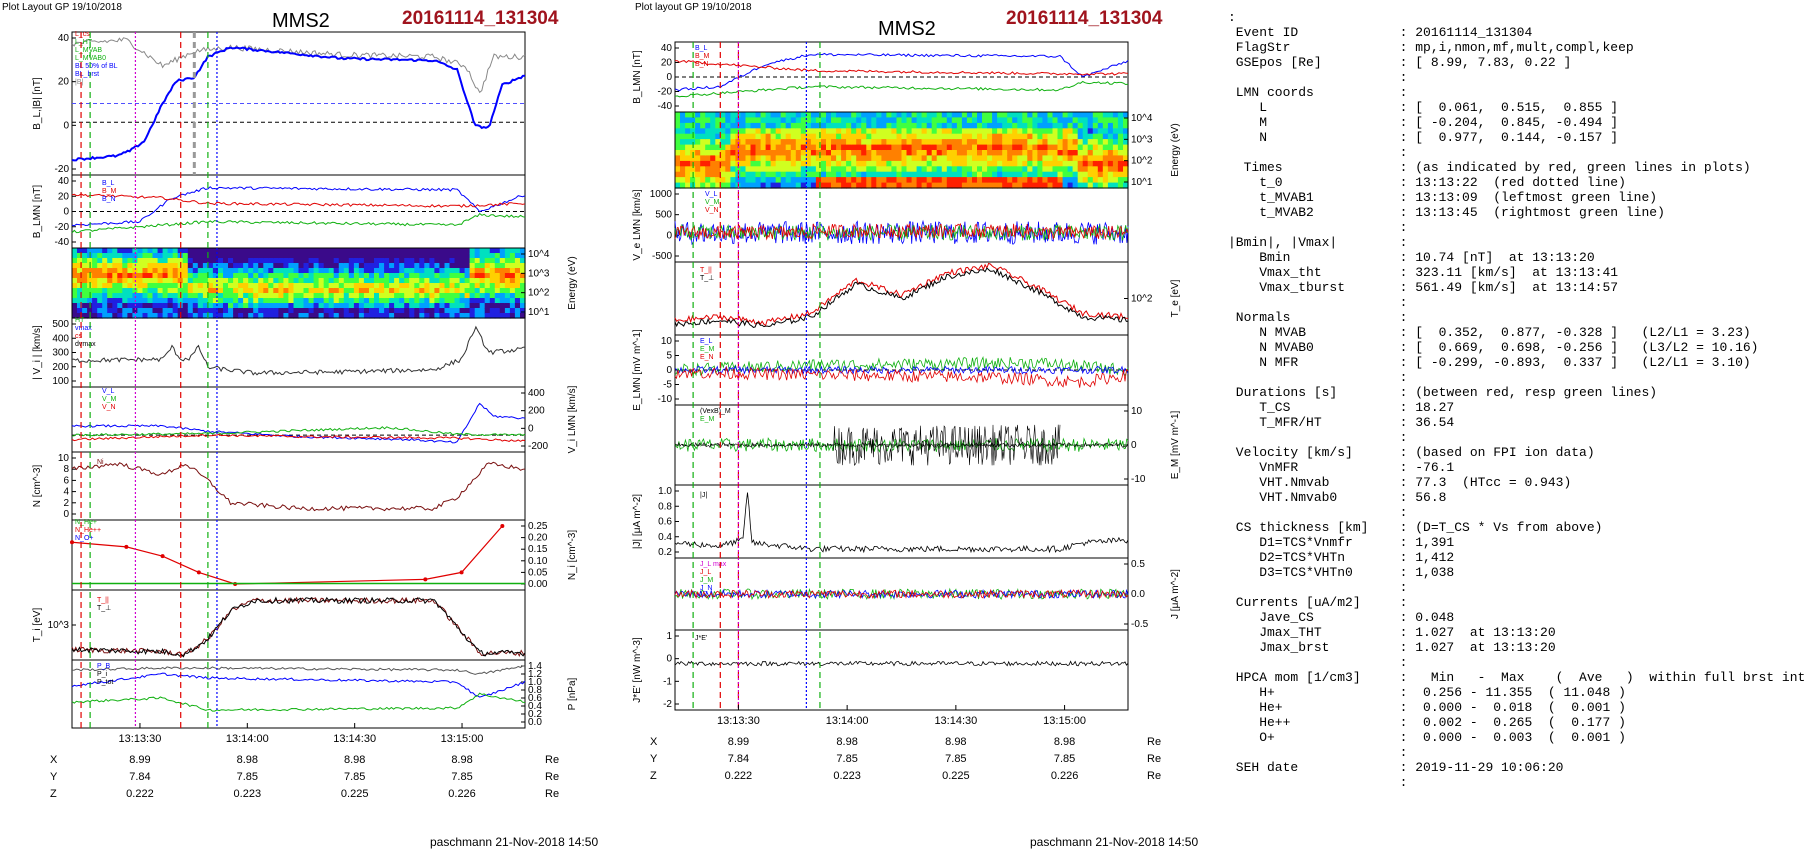 Image resolution: width=1804 pixels, height=849 pixels. Describe the element at coordinates (60, 381) in the screenshot. I see `tick-label: 100` at that location.